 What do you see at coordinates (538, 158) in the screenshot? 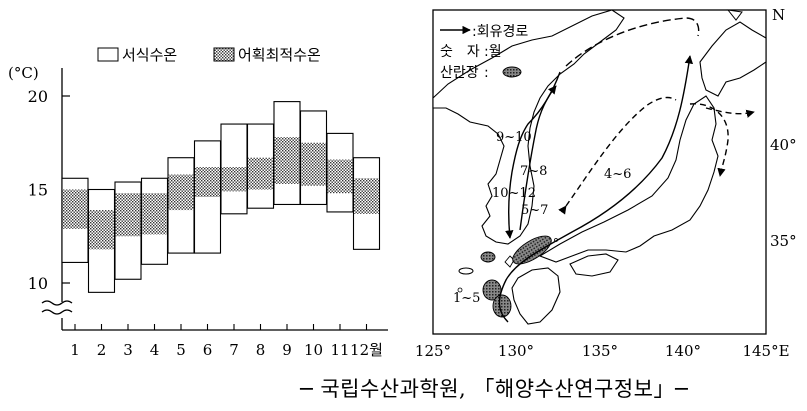
I see `route-west-coast-north` at bounding box center [538, 158].